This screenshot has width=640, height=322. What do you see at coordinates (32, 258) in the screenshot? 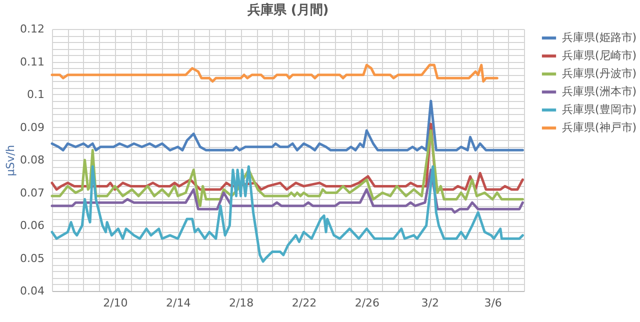
I see `y-tick-label: 0.05` at bounding box center [32, 258].